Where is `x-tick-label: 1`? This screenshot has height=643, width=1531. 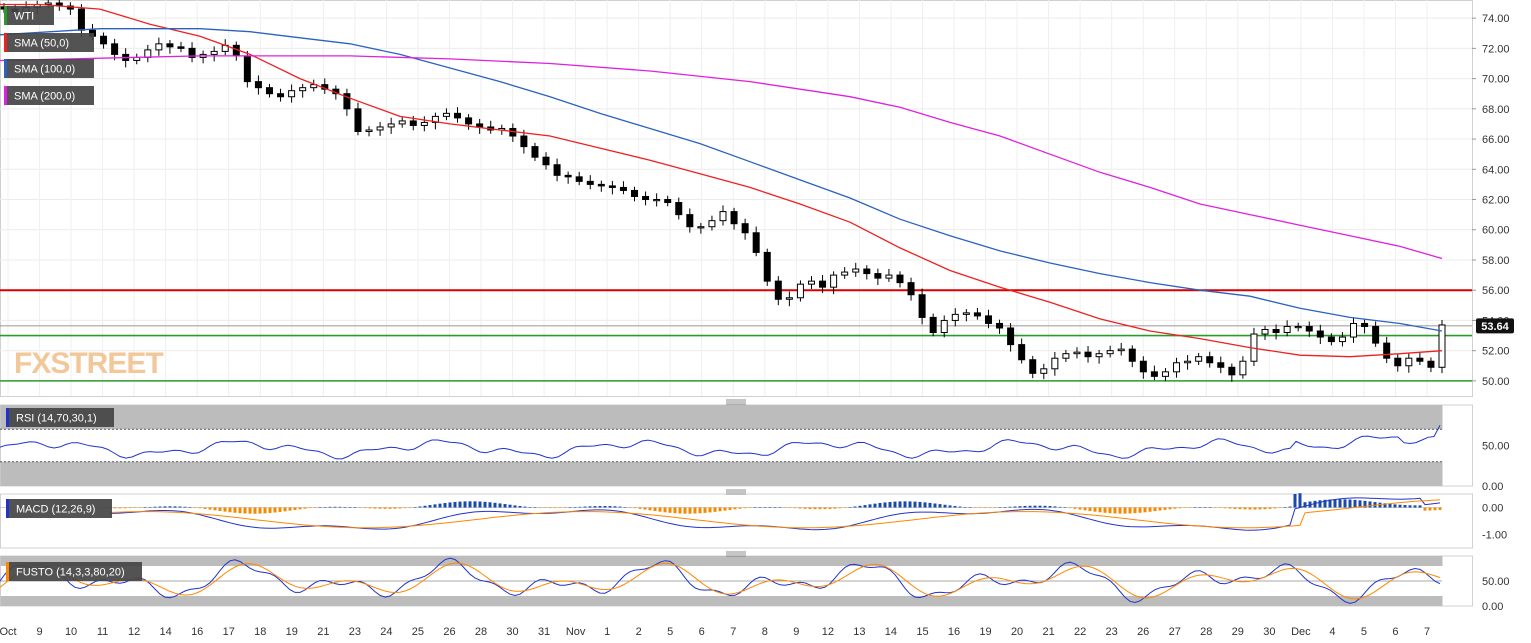
x-tick-label: 1 is located at coordinates (607, 632).